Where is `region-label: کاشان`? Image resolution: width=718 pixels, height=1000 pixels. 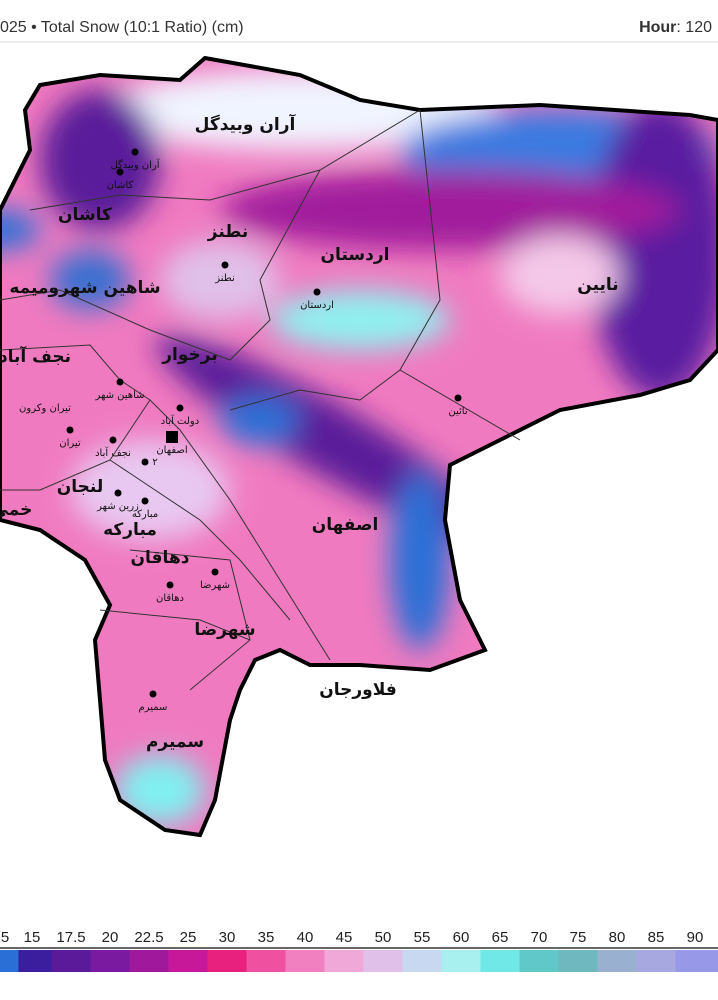 region-label: کاشان is located at coordinates (85, 215).